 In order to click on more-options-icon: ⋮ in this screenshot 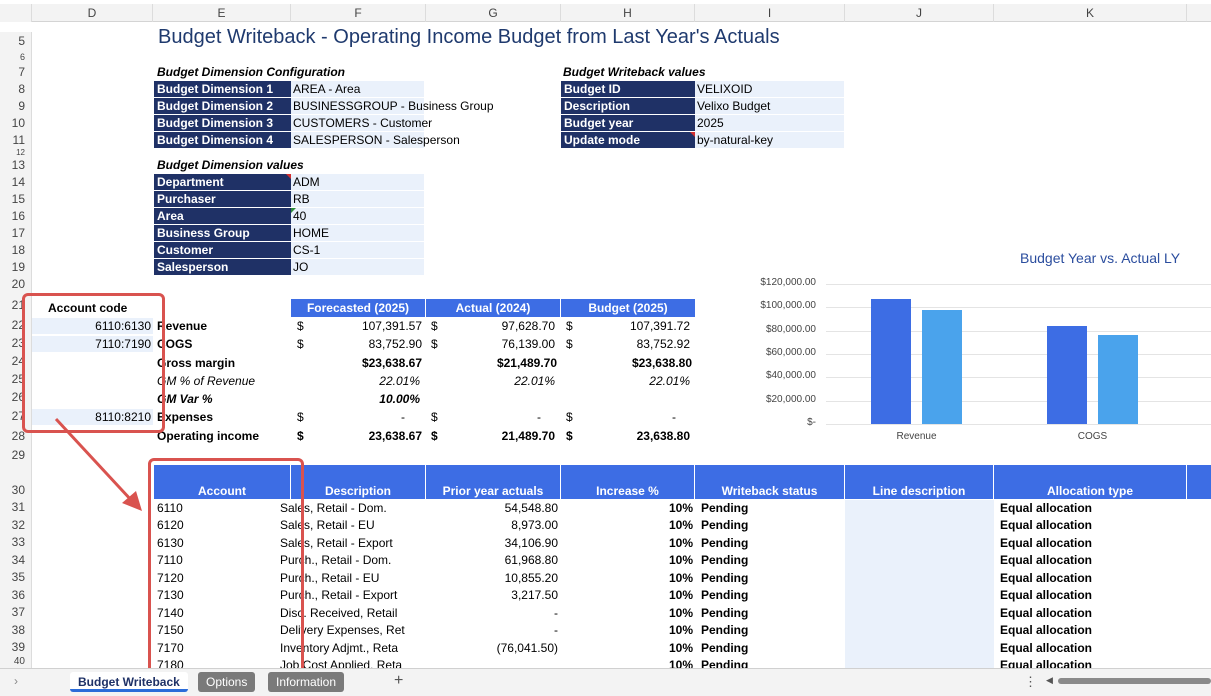, I will do `click(1030, 681)`.